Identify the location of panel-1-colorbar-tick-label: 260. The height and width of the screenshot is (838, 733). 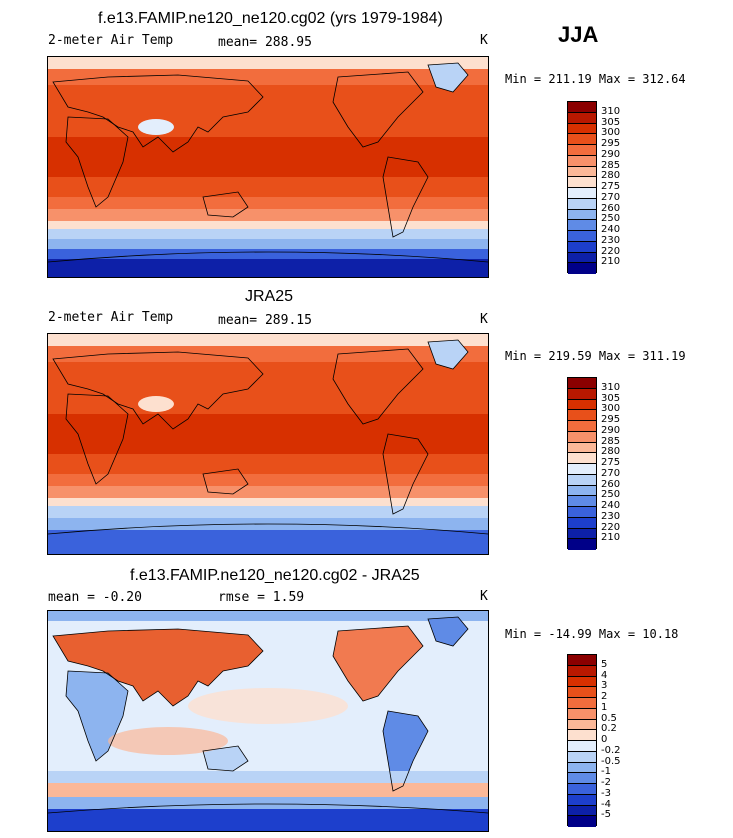
(611, 208).